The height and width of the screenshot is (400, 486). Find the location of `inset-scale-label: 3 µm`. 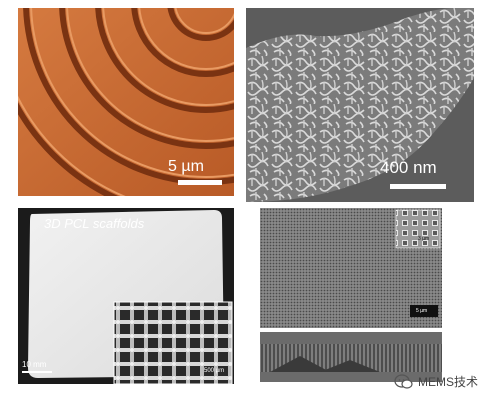

inset-scale-label: 3 µm is located at coordinates (424, 239).